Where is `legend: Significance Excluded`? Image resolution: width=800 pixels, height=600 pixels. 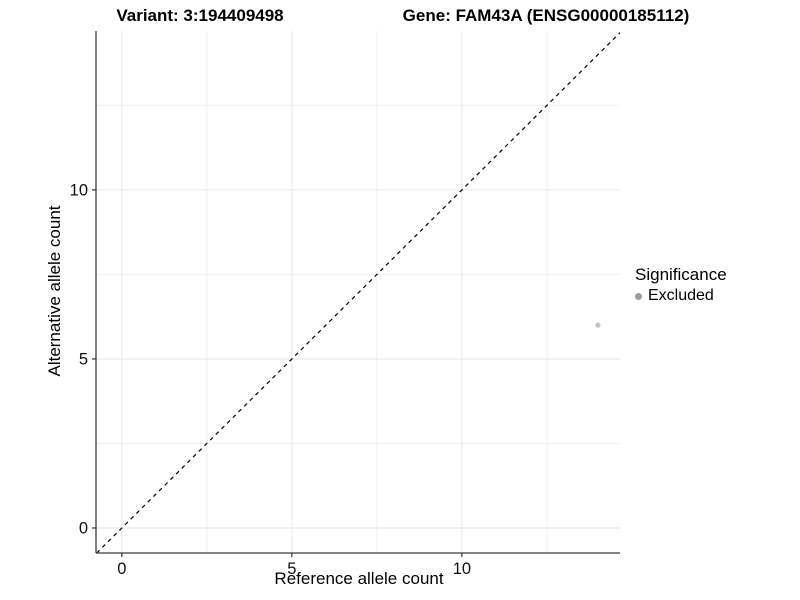
legend: Significance Excluded is located at coordinates (681, 285).